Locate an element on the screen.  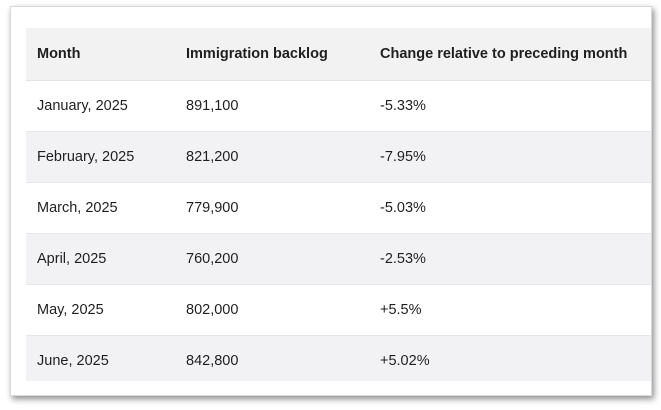
table-row: June, 2025 842,800 +5.02% is located at coordinates (338, 358).